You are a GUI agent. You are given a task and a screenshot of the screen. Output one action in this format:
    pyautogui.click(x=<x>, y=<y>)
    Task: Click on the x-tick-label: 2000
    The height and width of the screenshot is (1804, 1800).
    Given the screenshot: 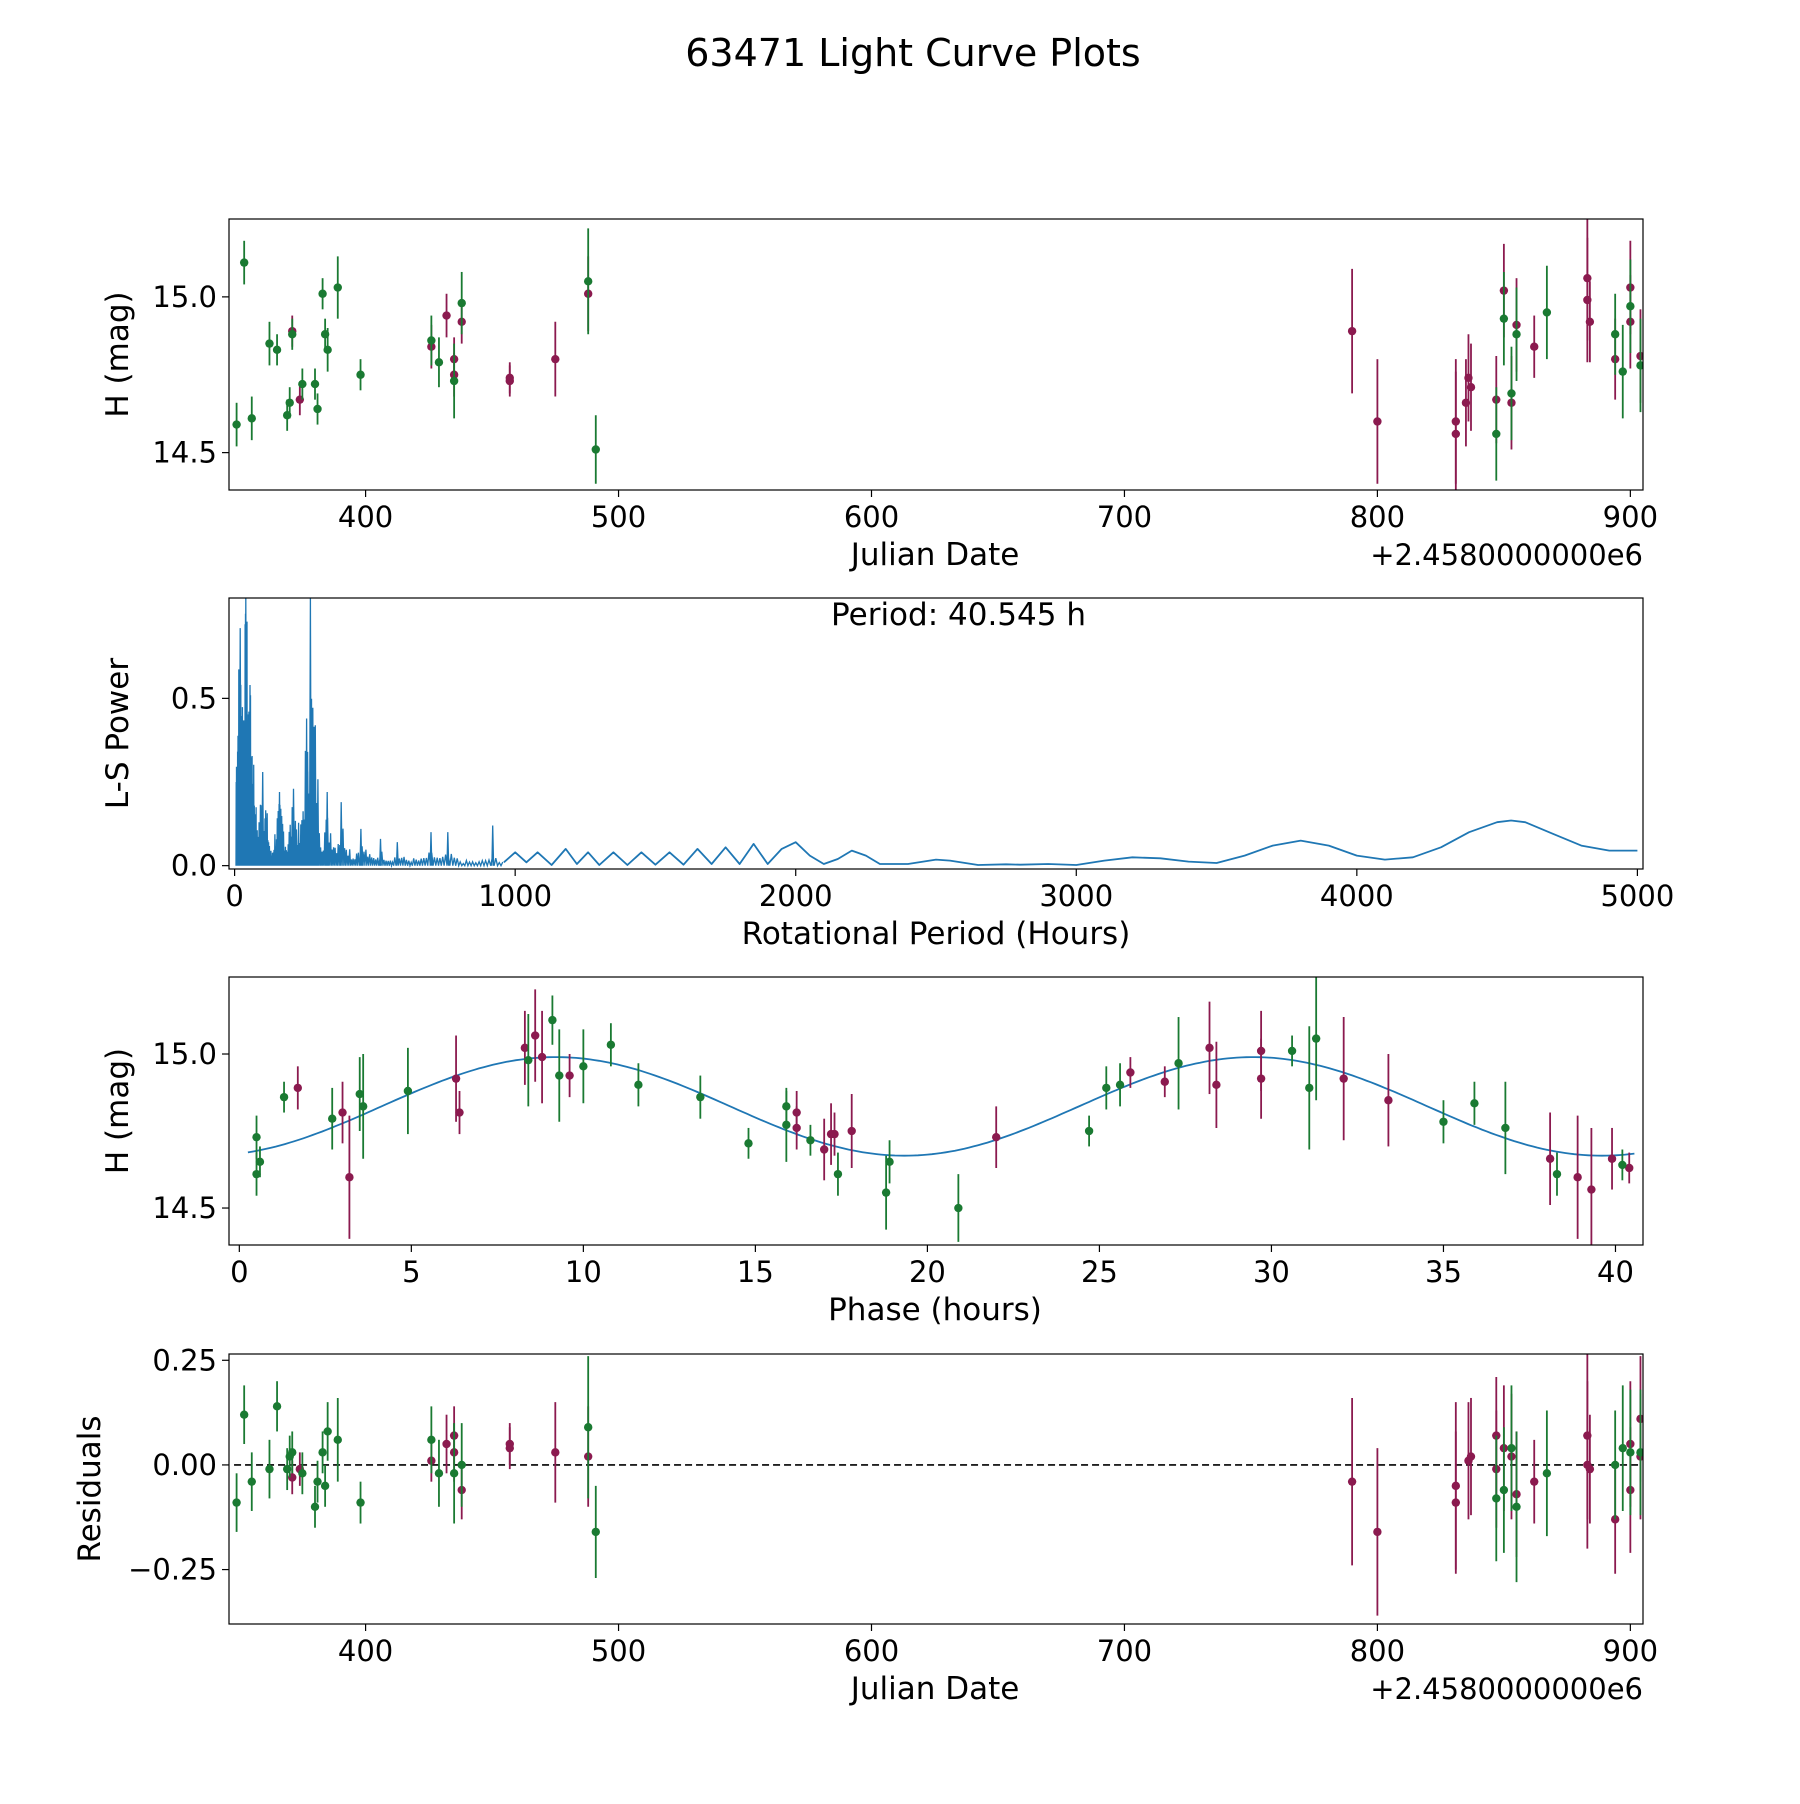 What is the action you would take?
    pyautogui.click(x=796, y=896)
    